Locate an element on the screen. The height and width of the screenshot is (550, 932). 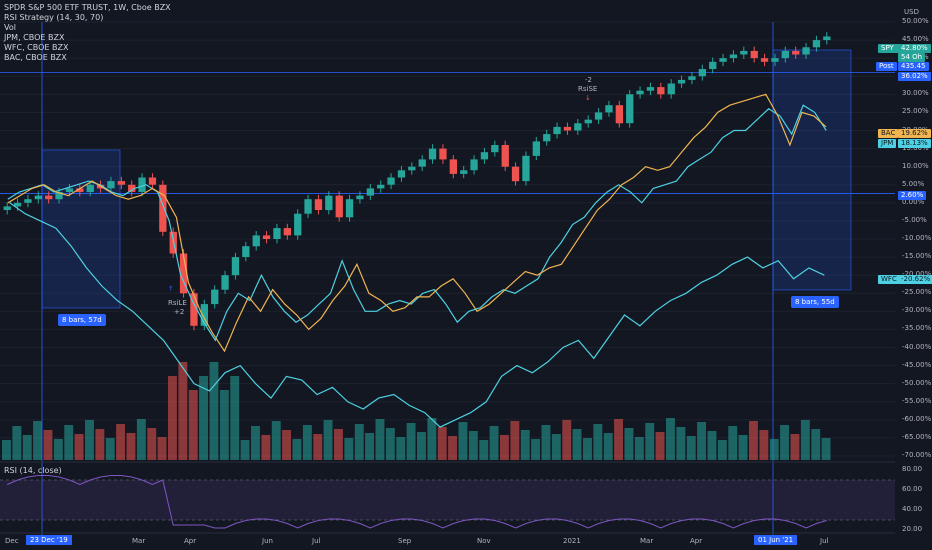
rsi-legend: RSI (14, close) is located at coordinates (33, 470).